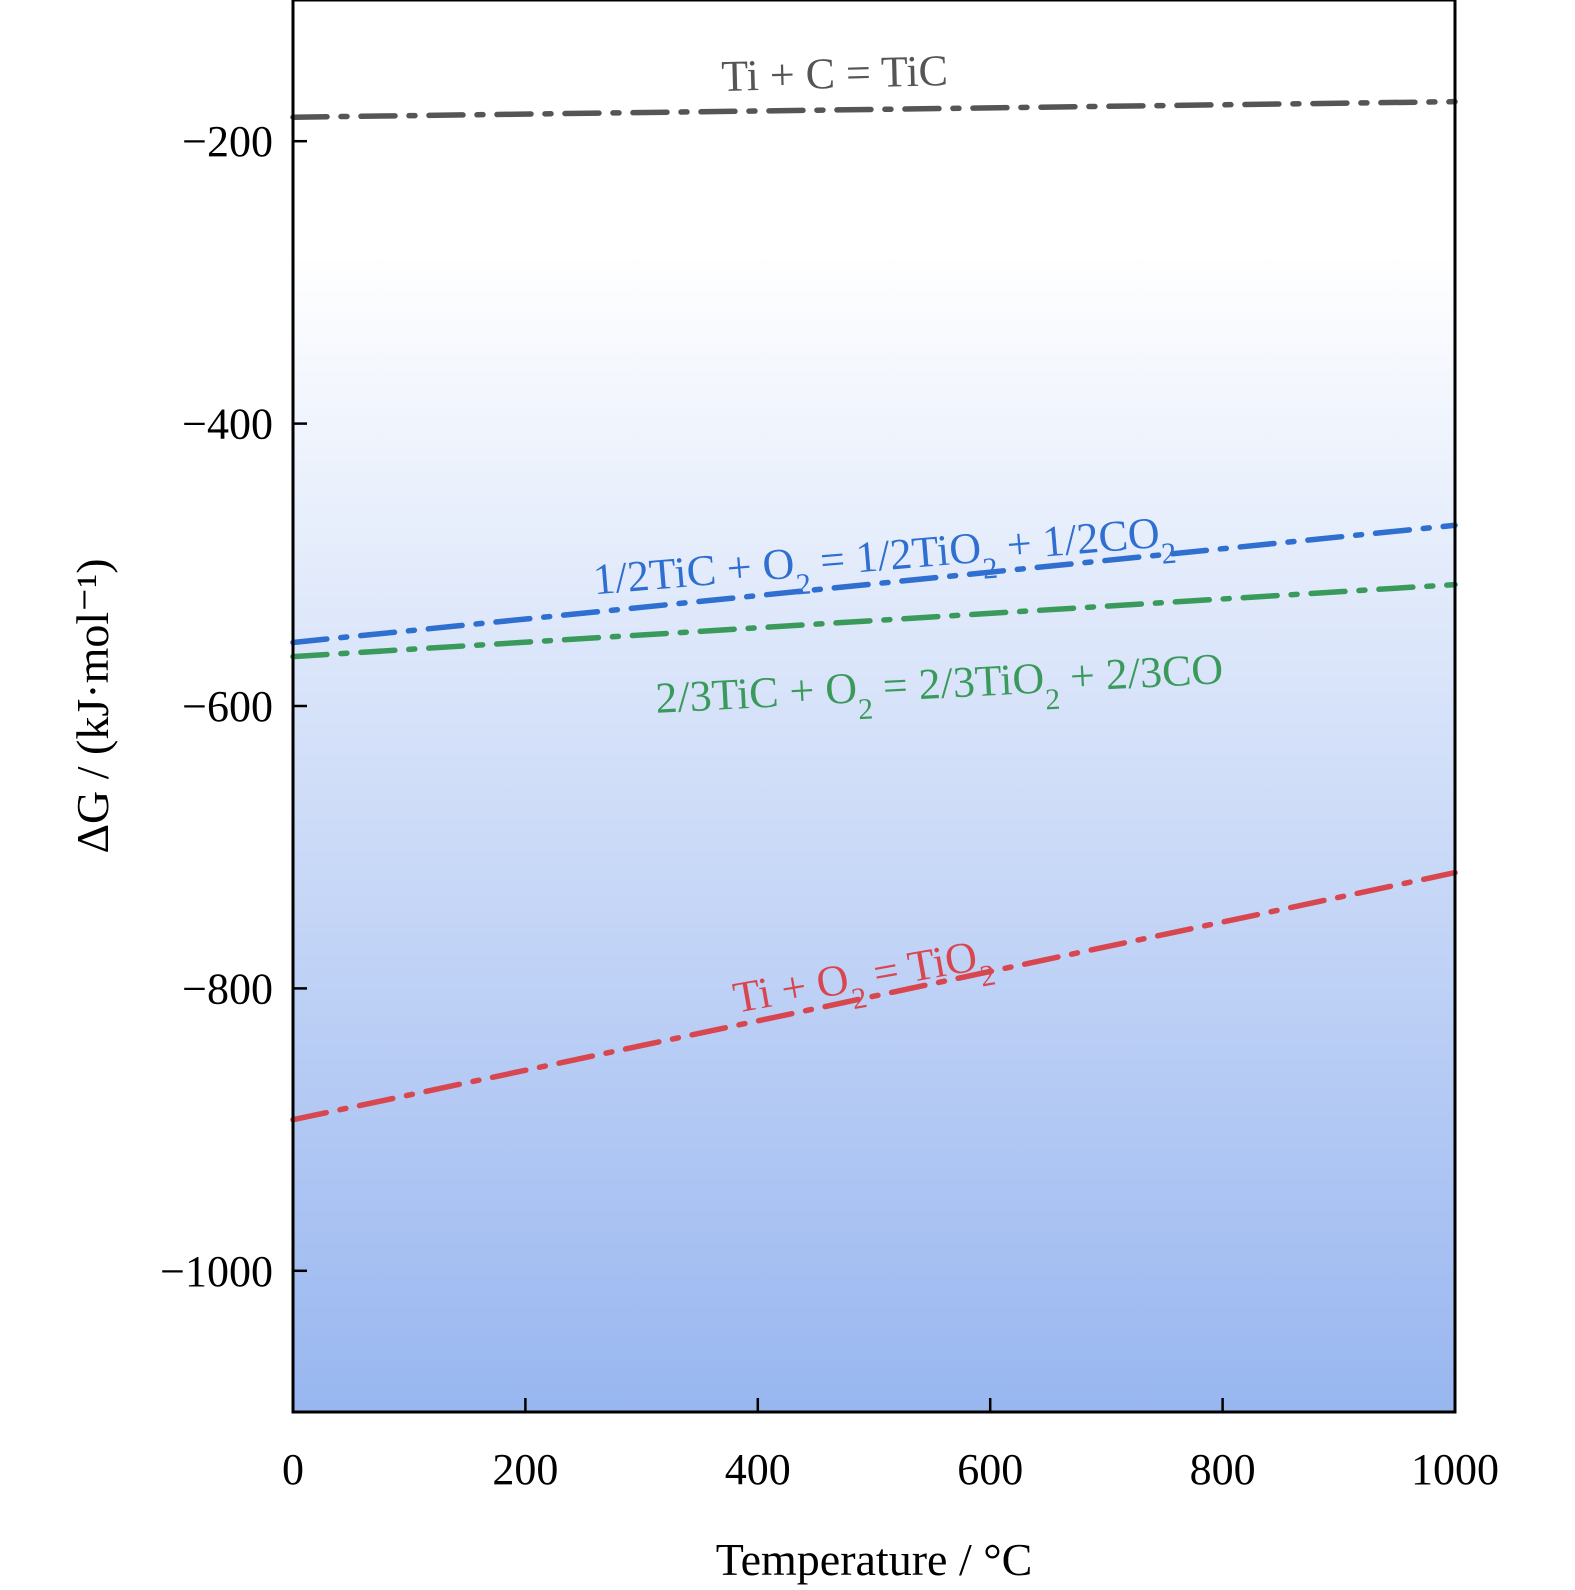 The width and height of the screenshot is (1575, 1590). Describe the element at coordinates (758, 1469) in the screenshot. I see `x-tick-label: 400` at that location.